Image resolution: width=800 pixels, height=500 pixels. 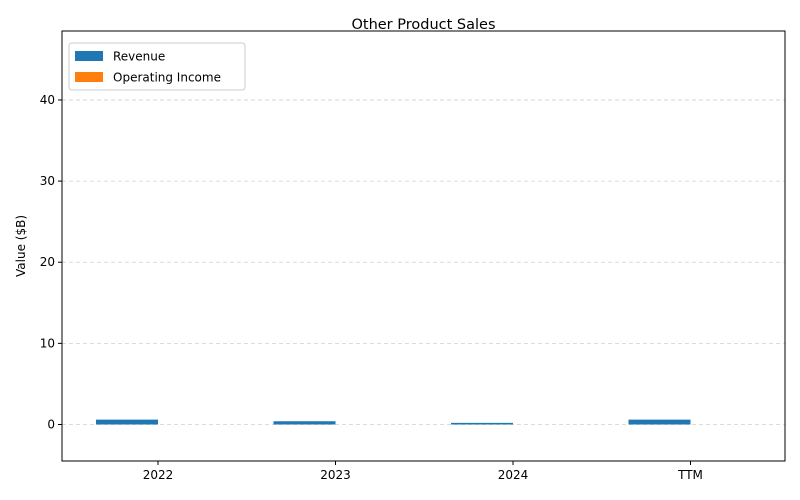 I want to click on legend-box, so click(x=157, y=66).